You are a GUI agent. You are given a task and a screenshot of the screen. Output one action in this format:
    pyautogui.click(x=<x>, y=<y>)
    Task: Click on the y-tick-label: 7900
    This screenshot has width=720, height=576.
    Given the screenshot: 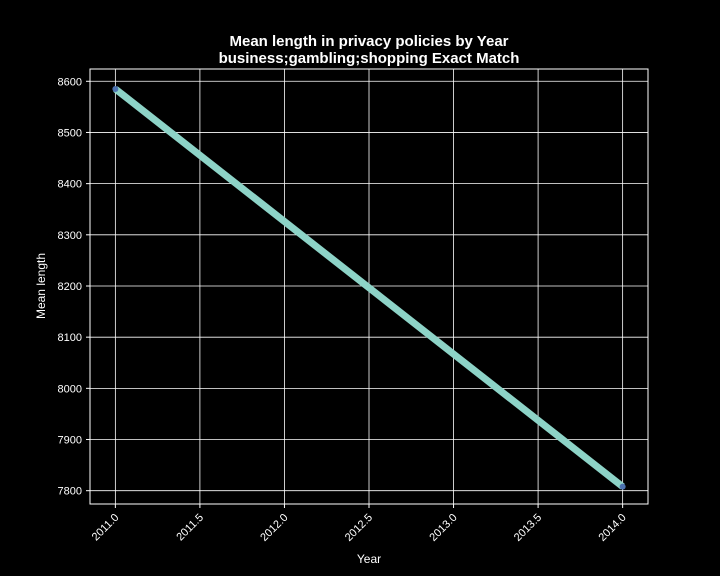 What is the action you would take?
    pyautogui.click(x=70, y=441)
    